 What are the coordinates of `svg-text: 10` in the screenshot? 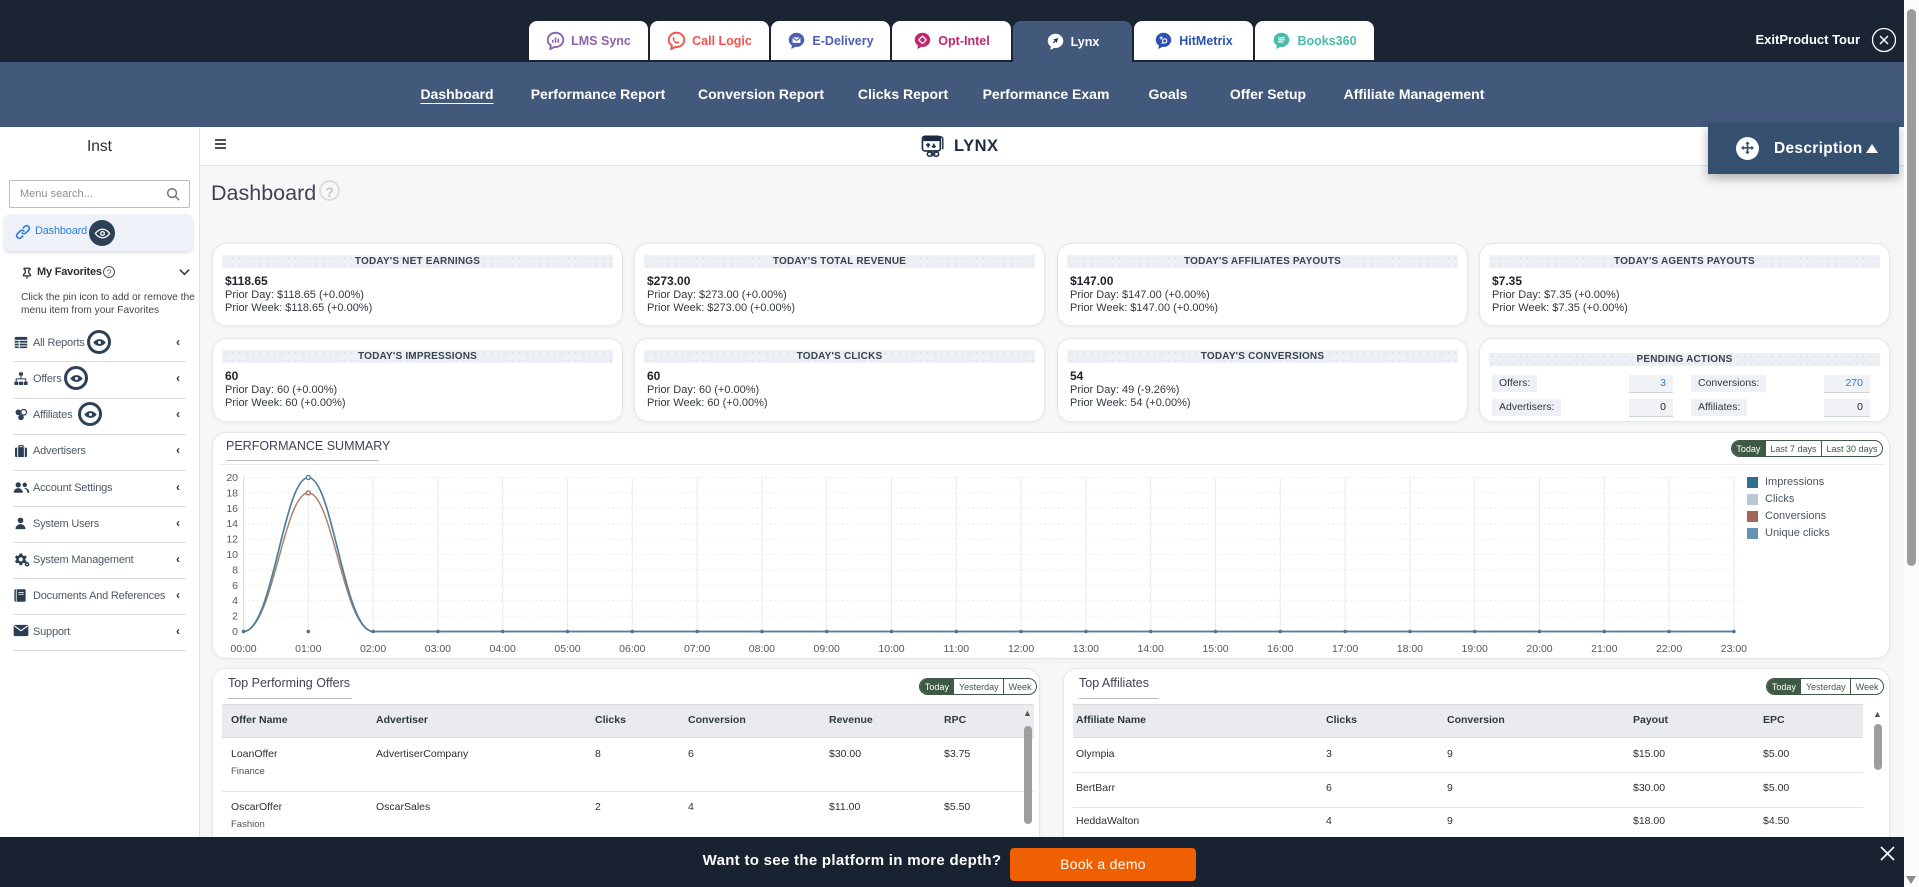 It's located at (232, 555).